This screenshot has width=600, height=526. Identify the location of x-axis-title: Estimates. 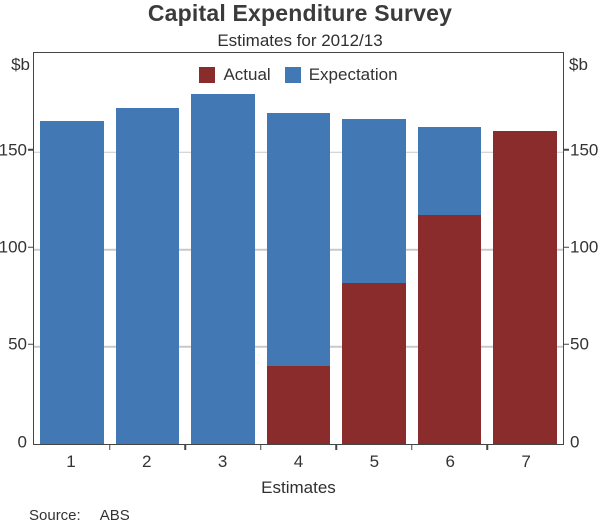
(298, 487).